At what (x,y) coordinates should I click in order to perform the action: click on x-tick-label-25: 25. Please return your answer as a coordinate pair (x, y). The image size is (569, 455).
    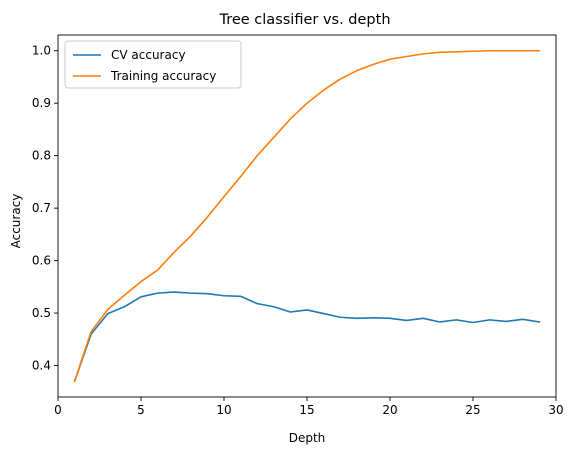
    Looking at the image, I should click on (472, 410).